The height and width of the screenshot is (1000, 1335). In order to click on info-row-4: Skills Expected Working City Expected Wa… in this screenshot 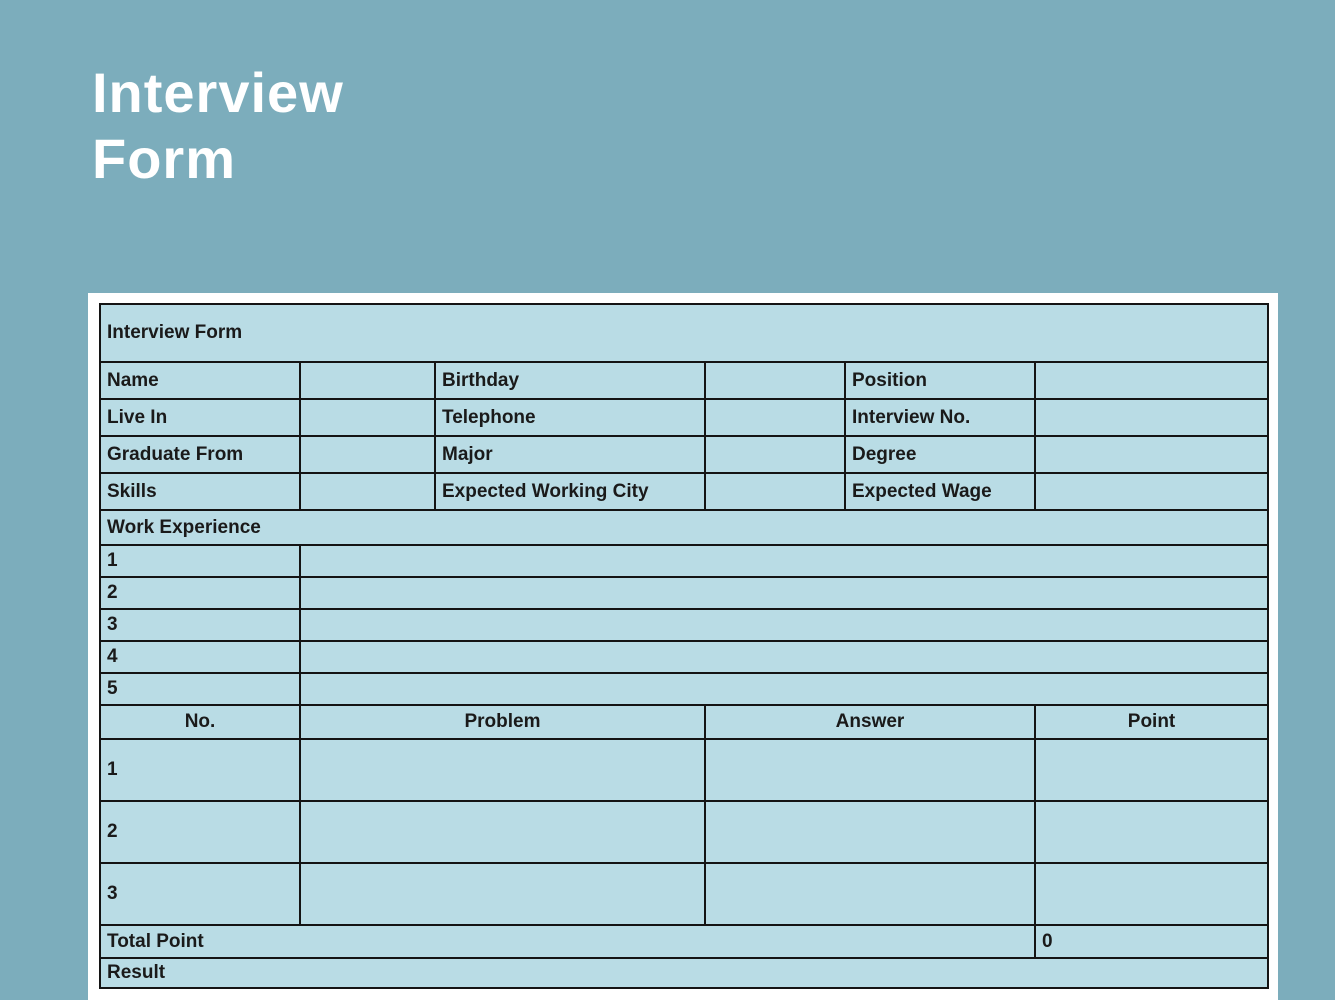, I will do `click(684, 491)`.